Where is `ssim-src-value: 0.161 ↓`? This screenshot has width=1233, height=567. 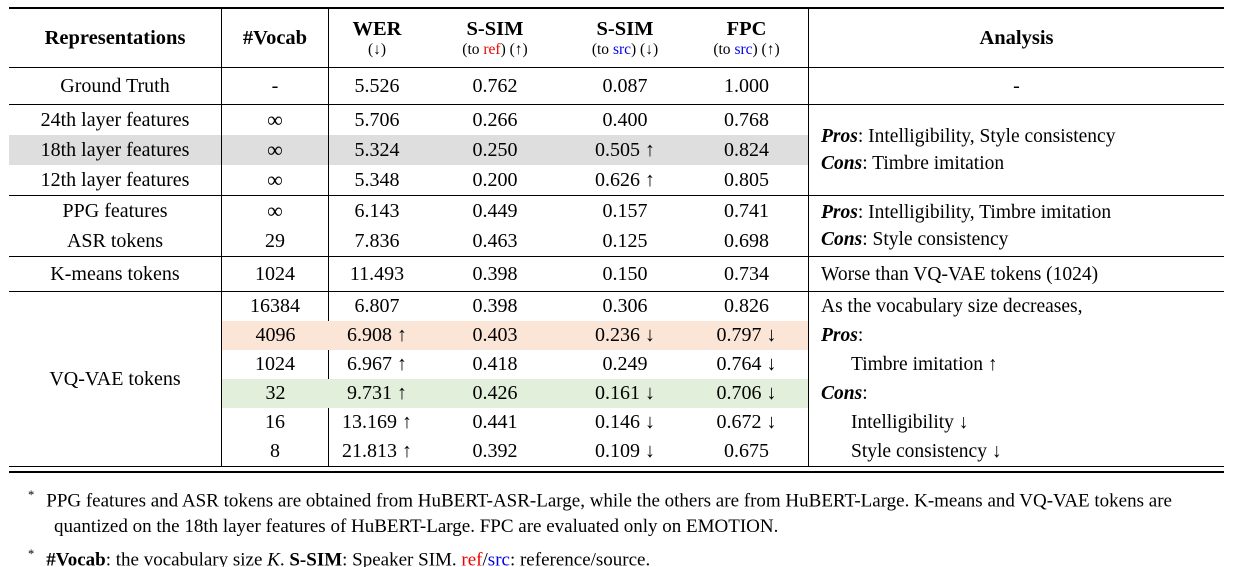
ssim-src-value: 0.161 ↓ is located at coordinates (625, 393).